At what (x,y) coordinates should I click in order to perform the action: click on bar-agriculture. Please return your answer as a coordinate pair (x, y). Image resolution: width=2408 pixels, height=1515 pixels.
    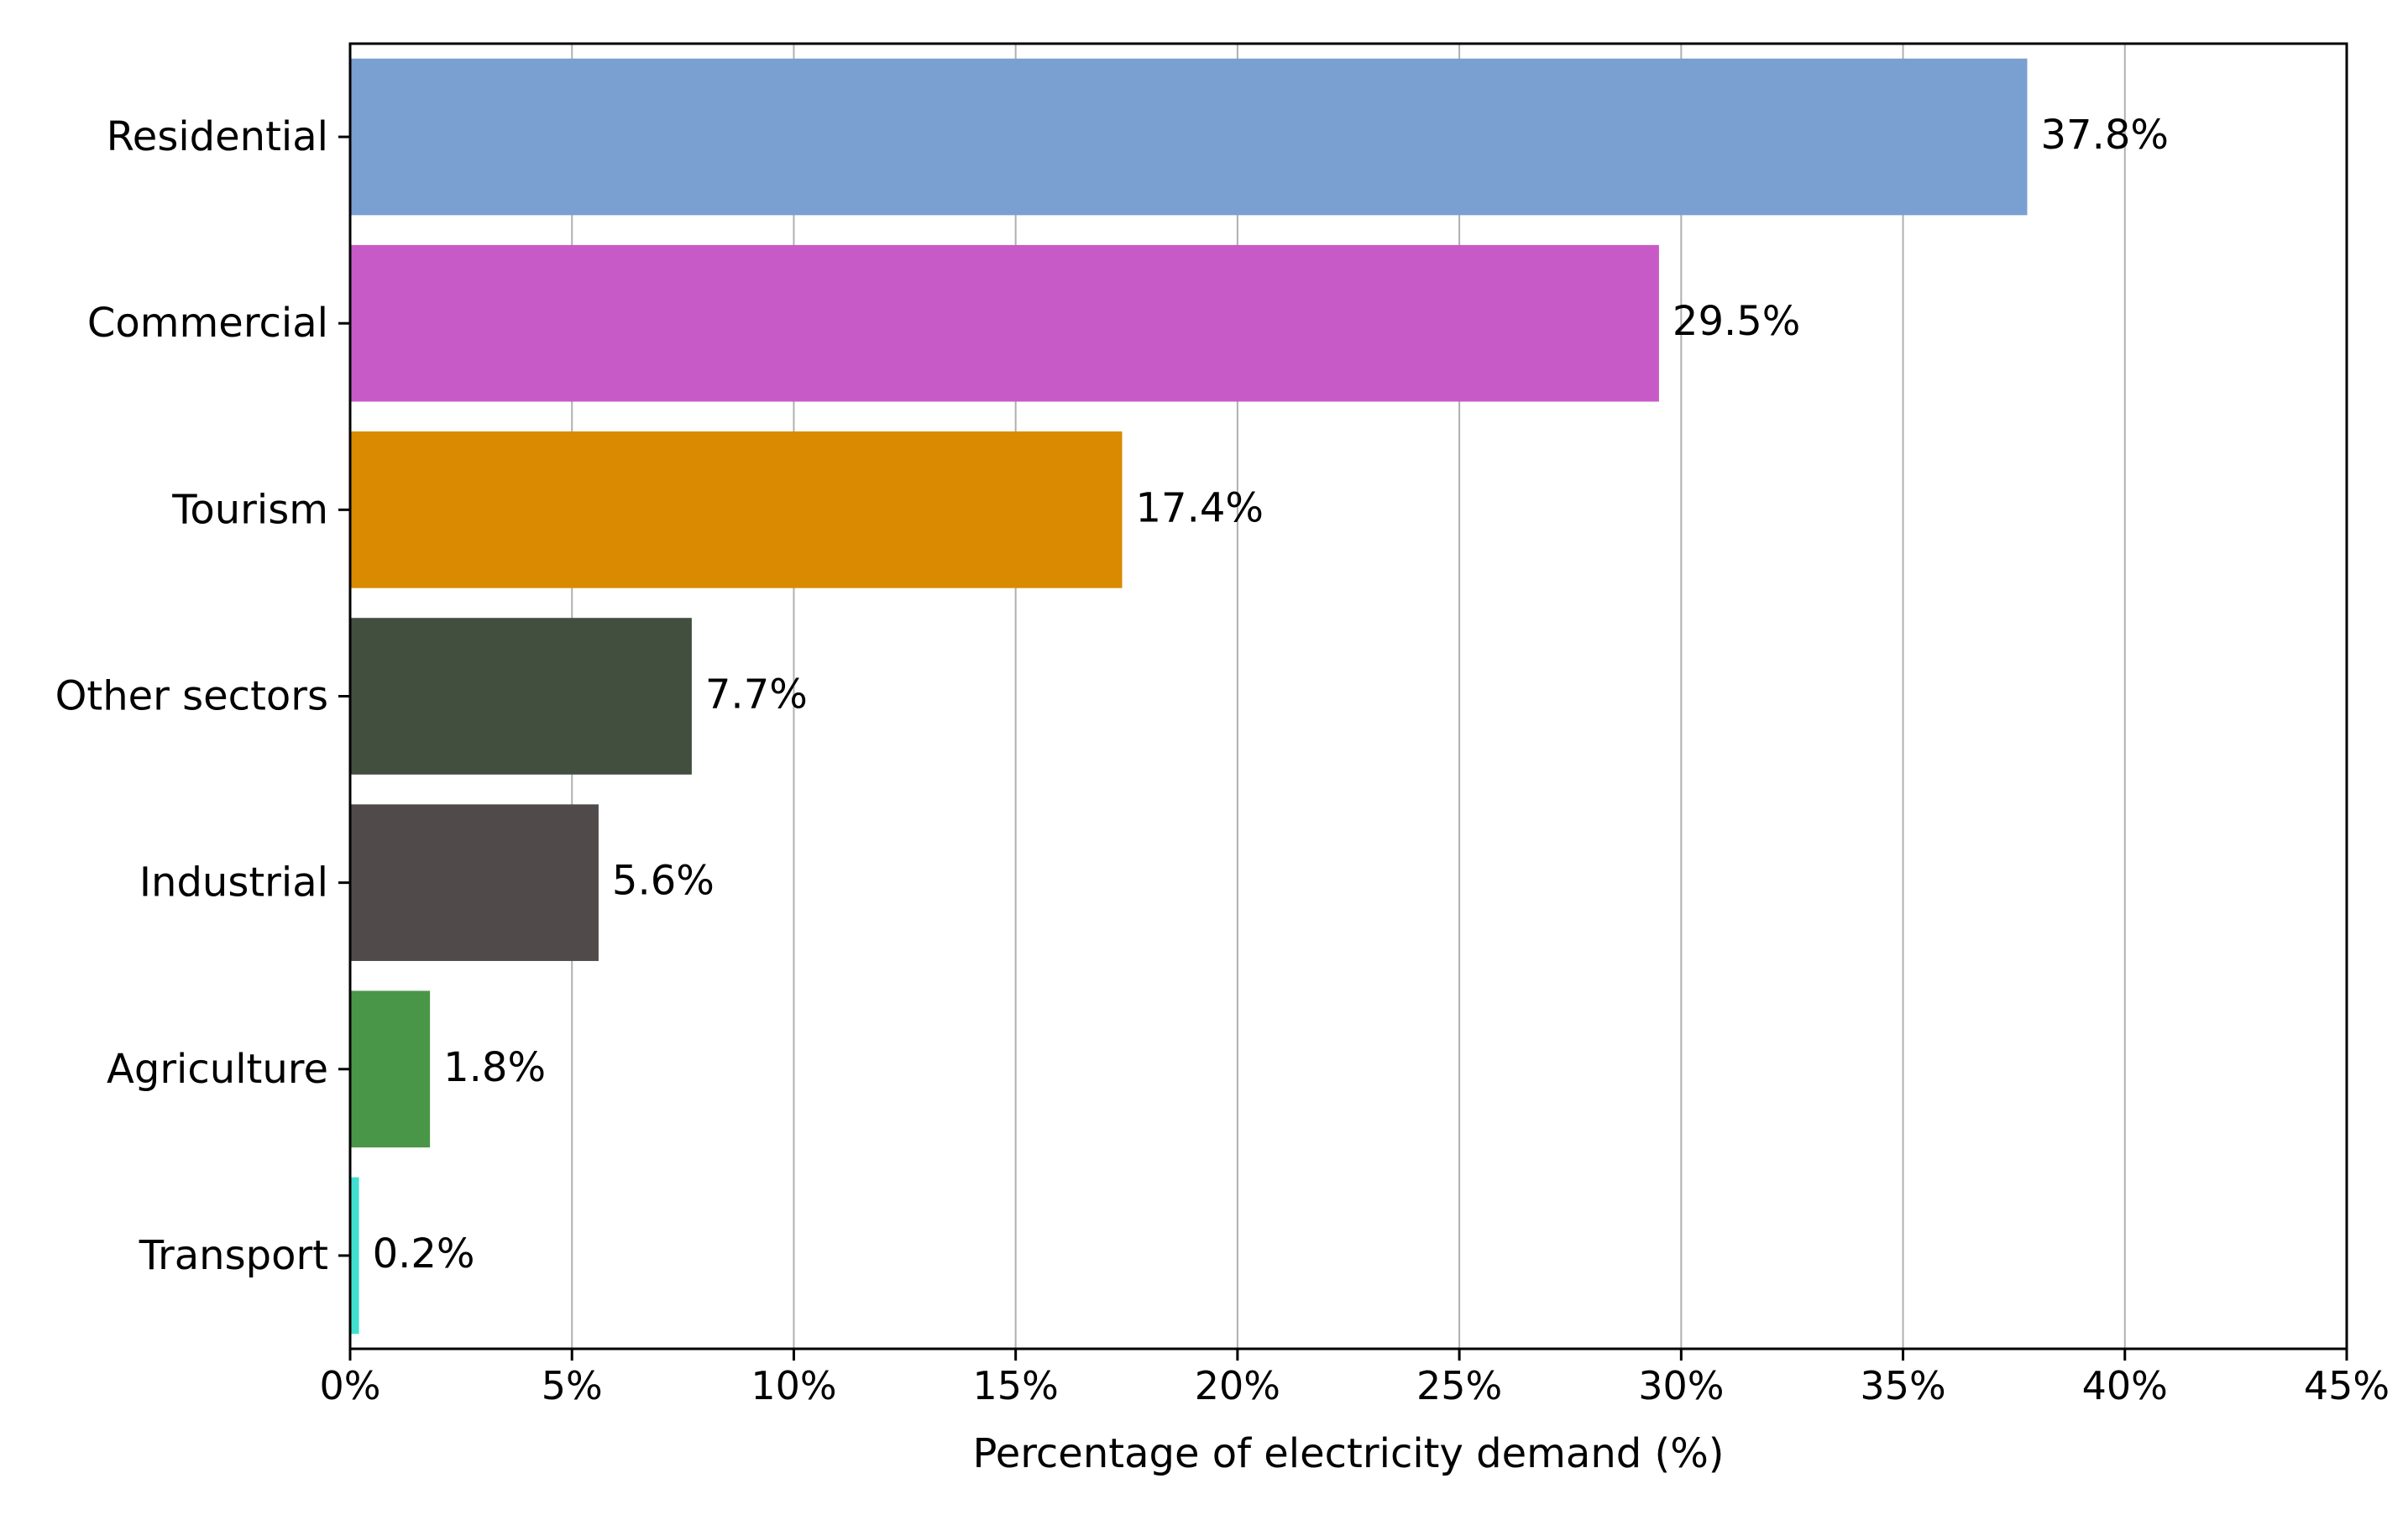
    Looking at the image, I should click on (390, 1069).